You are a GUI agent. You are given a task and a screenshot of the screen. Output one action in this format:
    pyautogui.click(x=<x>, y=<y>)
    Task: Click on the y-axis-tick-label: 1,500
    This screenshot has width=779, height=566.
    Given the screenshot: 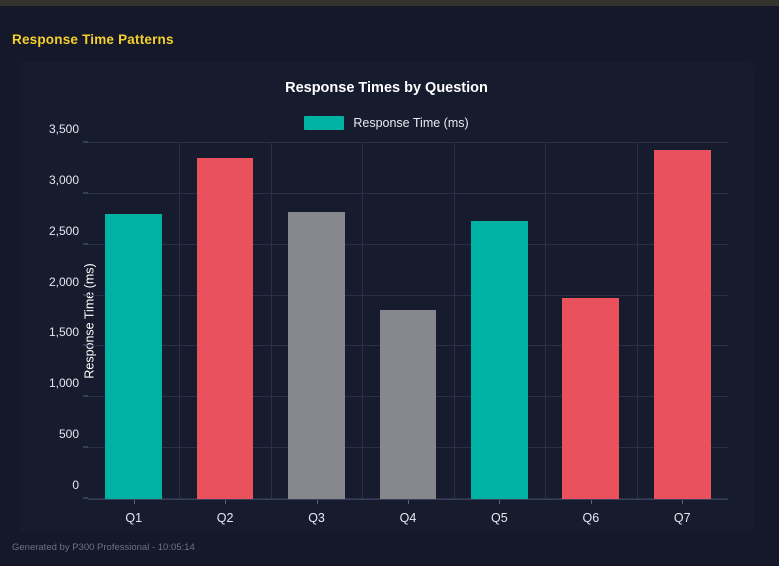 What is the action you would take?
    pyautogui.click(x=63, y=332)
    